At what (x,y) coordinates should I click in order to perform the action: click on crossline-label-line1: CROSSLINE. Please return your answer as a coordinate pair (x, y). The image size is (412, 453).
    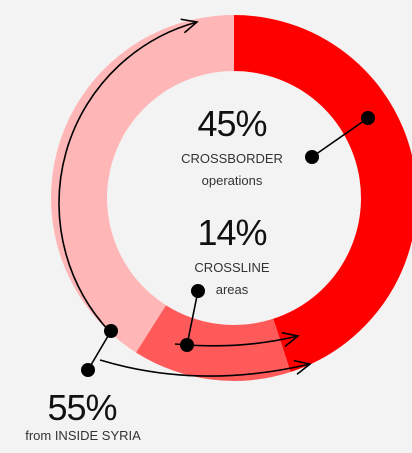
    Looking at the image, I should click on (232, 267).